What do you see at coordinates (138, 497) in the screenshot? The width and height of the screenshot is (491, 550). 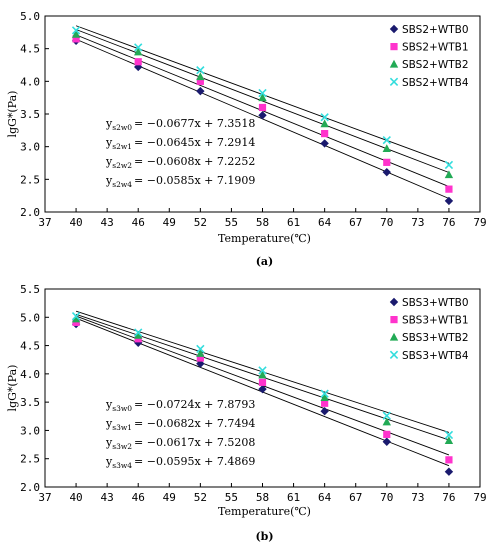 I see `x-tick-label: 46` at bounding box center [138, 497].